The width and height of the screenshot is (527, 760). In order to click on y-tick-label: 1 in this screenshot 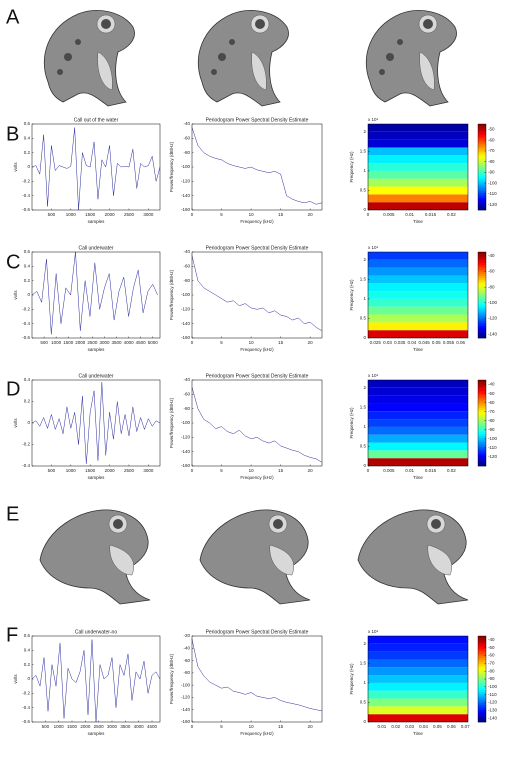, I will do `click(364, 170)`.